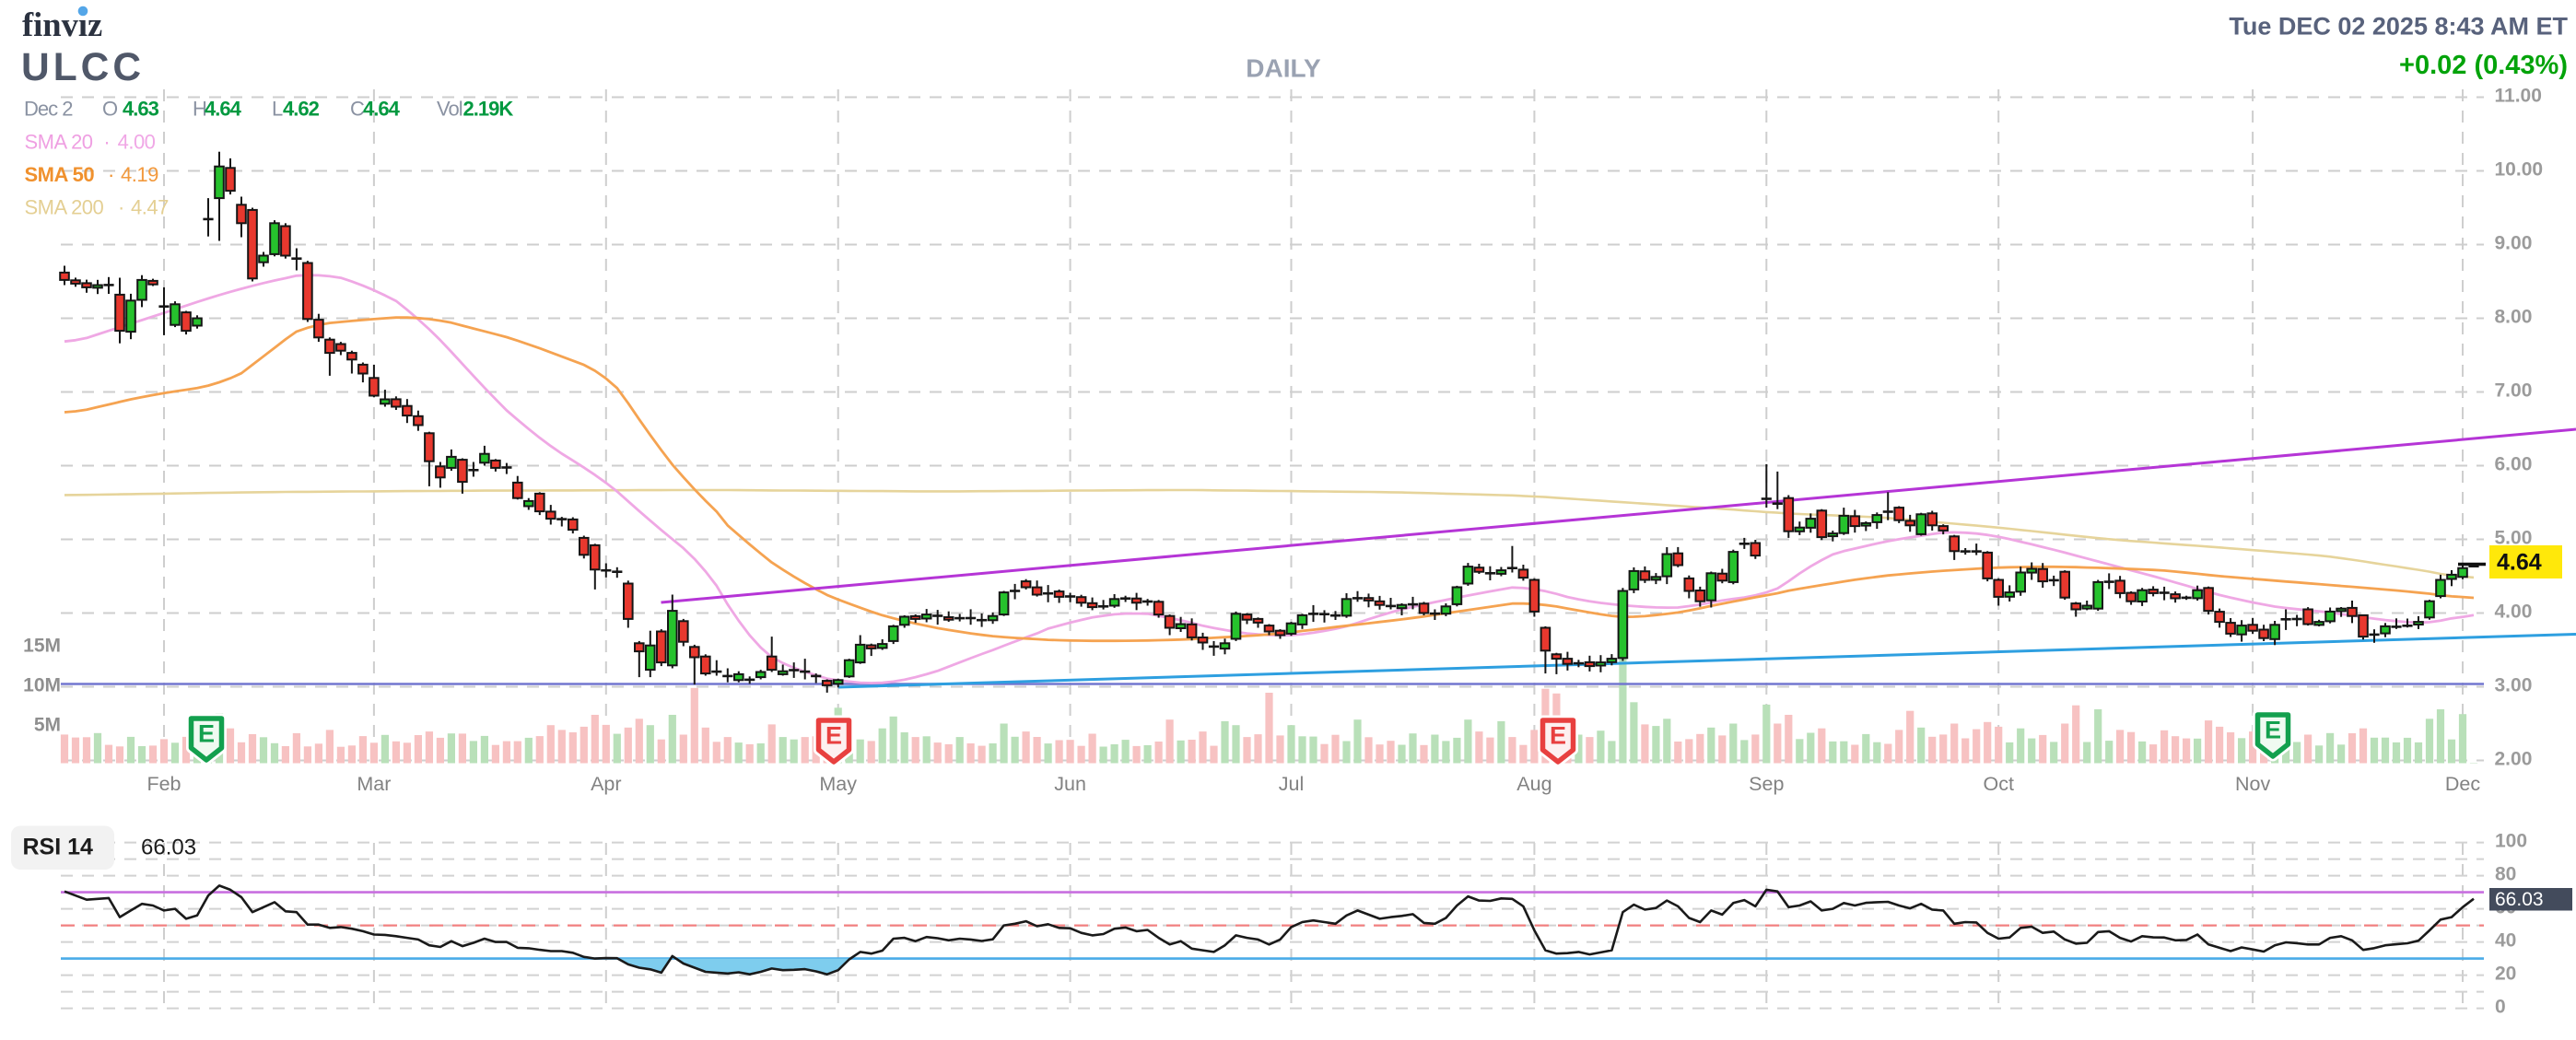  What do you see at coordinates (2514, 391) in the screenshot?
I see `svg-text: 7.00` at bounding box center [2514, 391].